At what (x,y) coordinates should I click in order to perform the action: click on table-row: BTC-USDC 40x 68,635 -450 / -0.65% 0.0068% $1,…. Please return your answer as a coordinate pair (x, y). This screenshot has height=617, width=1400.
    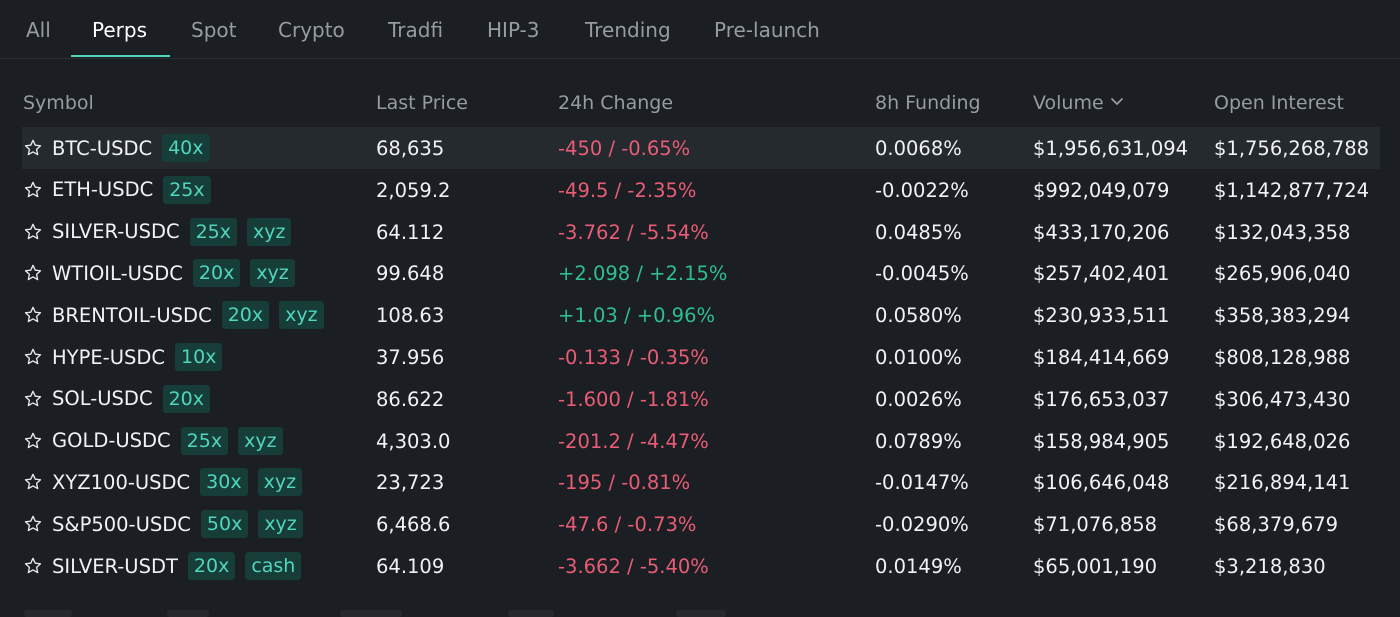
    Looking at the image, I should click on (701, 148).